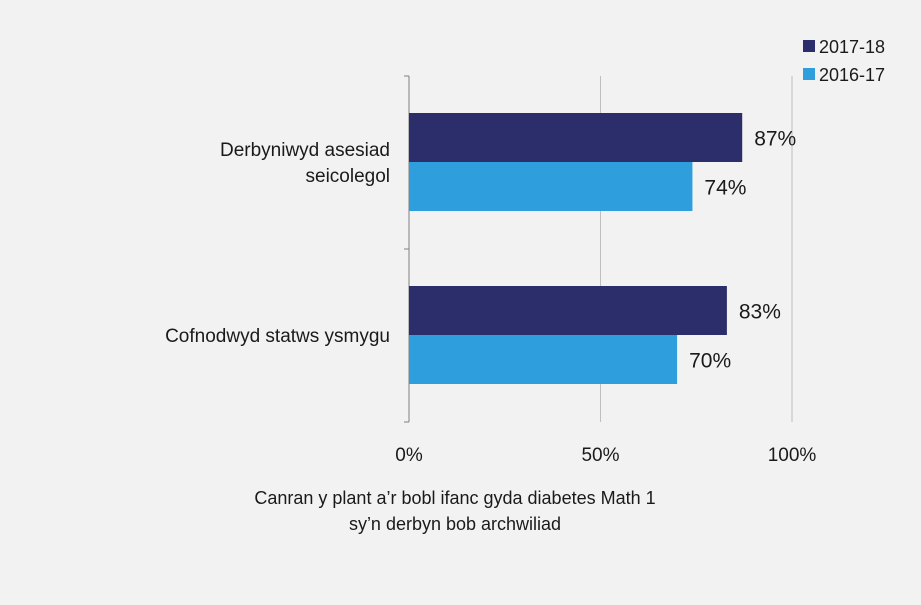 Image resolution: width=921 pixels, height=605 pixels. I want to click on data-label: 70%, so click(710, 361).